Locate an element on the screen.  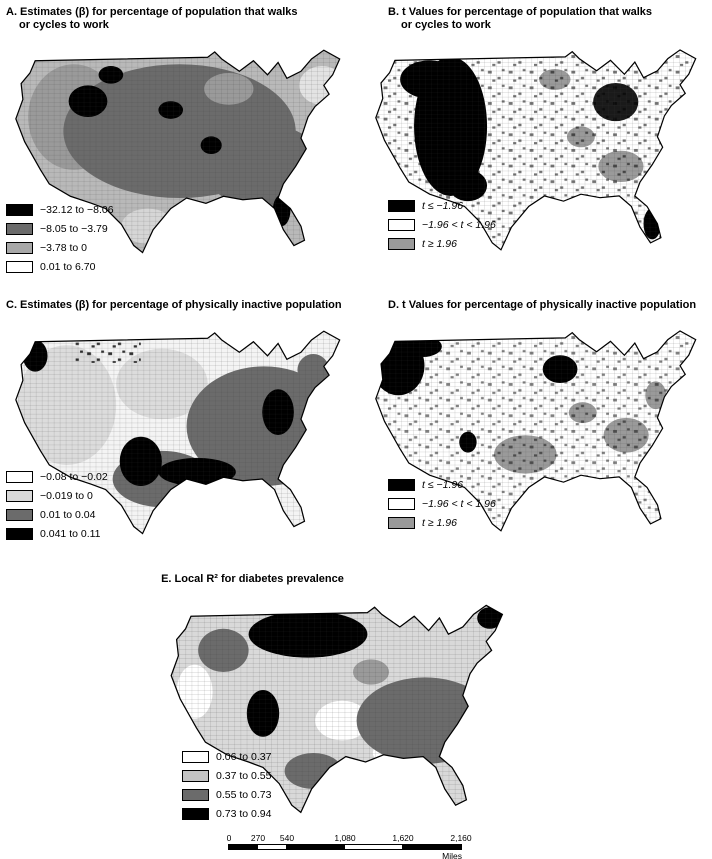
legend-item: 0.01 to 6.70 is located at coordinates (60, 266).